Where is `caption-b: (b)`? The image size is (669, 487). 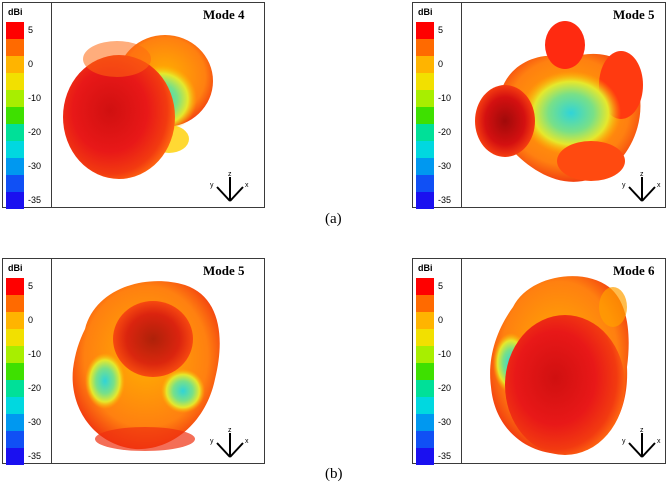
caption-b: (b) is located at coordinates (334, 474).